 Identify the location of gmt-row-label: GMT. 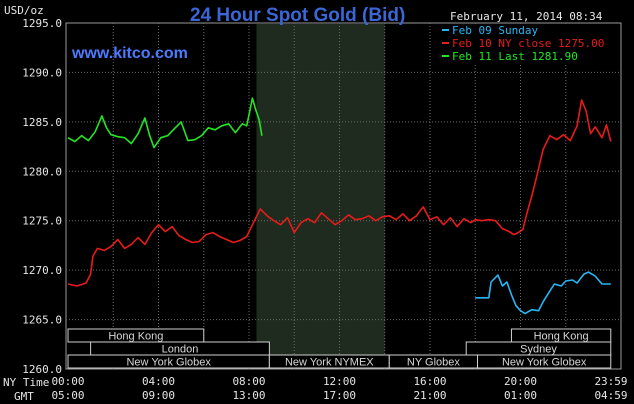
(24, 396).